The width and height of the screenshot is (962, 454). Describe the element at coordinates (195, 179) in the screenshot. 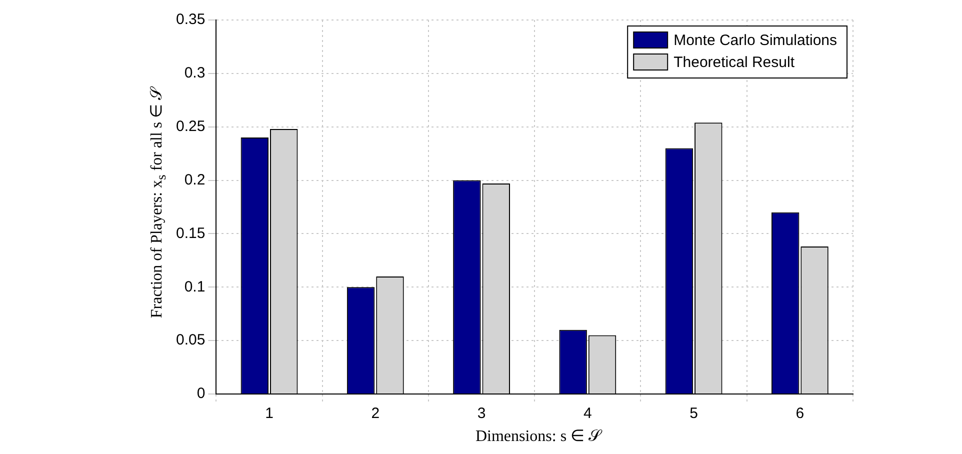

I see `y-tick-label: 0.2` at that location.